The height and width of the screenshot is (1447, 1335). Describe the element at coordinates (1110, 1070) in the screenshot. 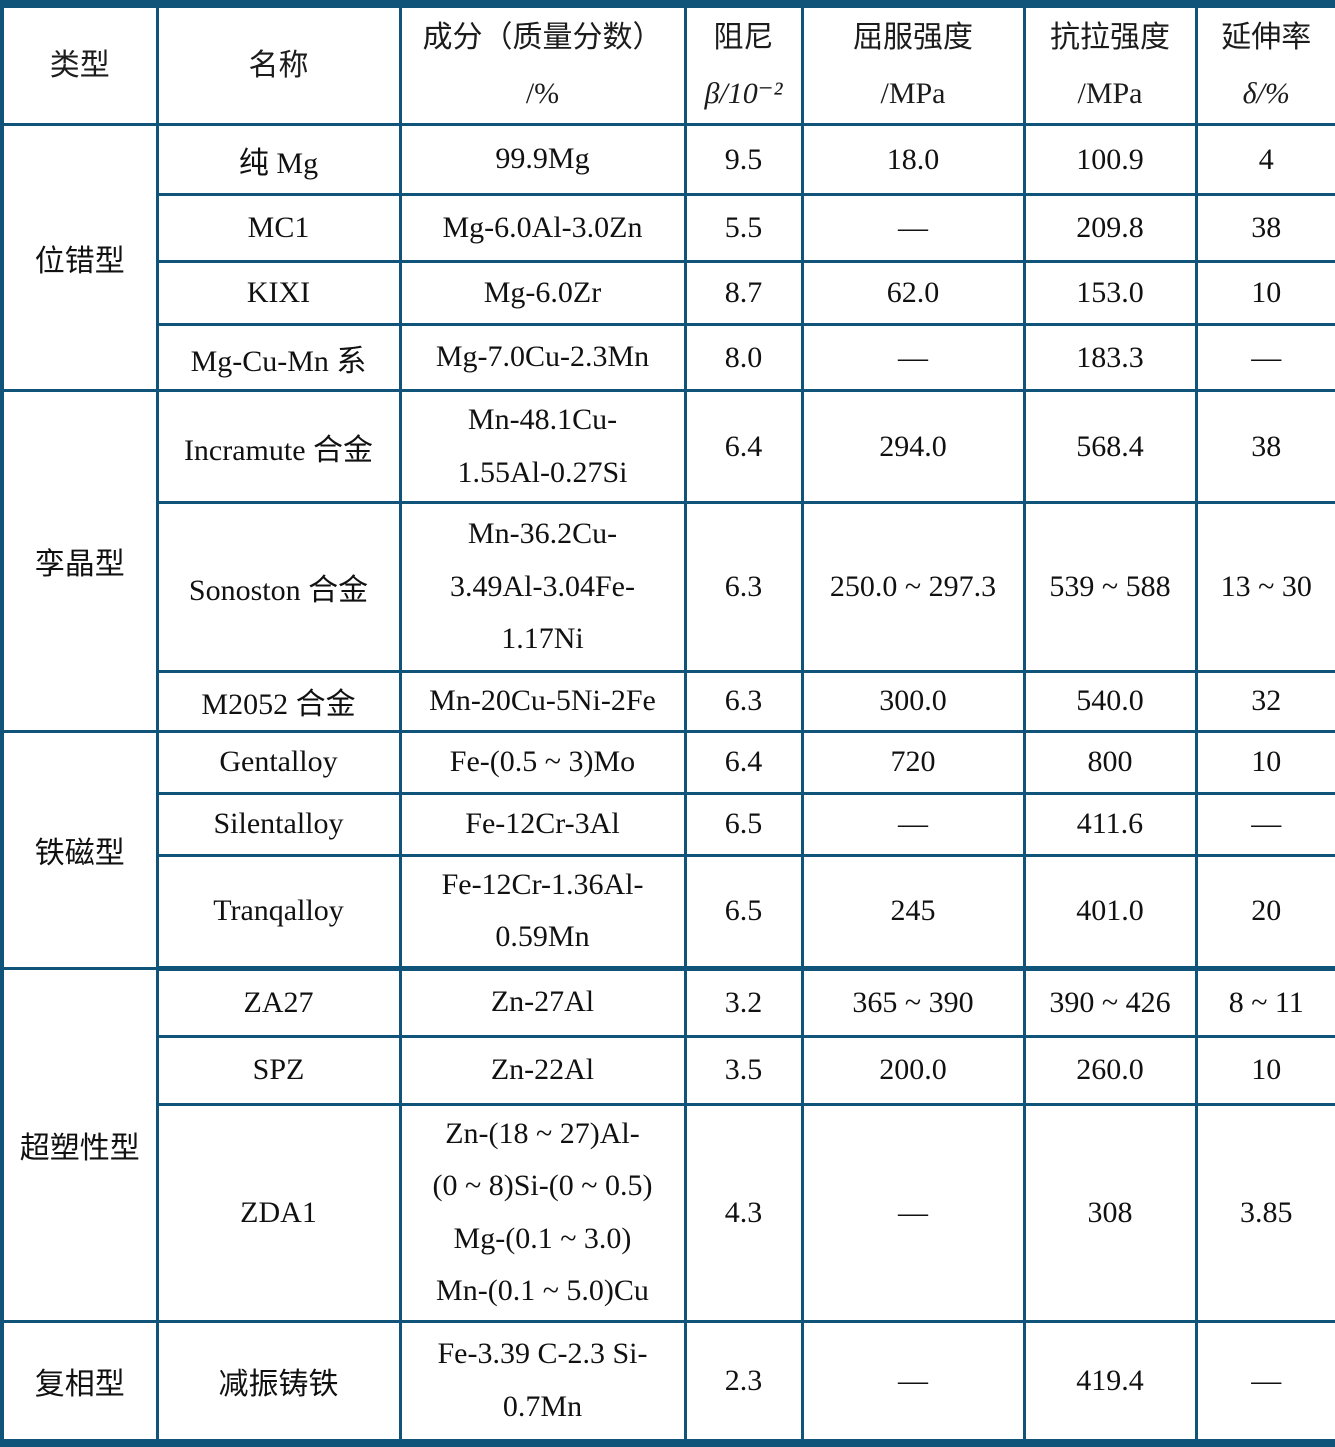

I see `cell-tensile-strength: 260.0` at that location.